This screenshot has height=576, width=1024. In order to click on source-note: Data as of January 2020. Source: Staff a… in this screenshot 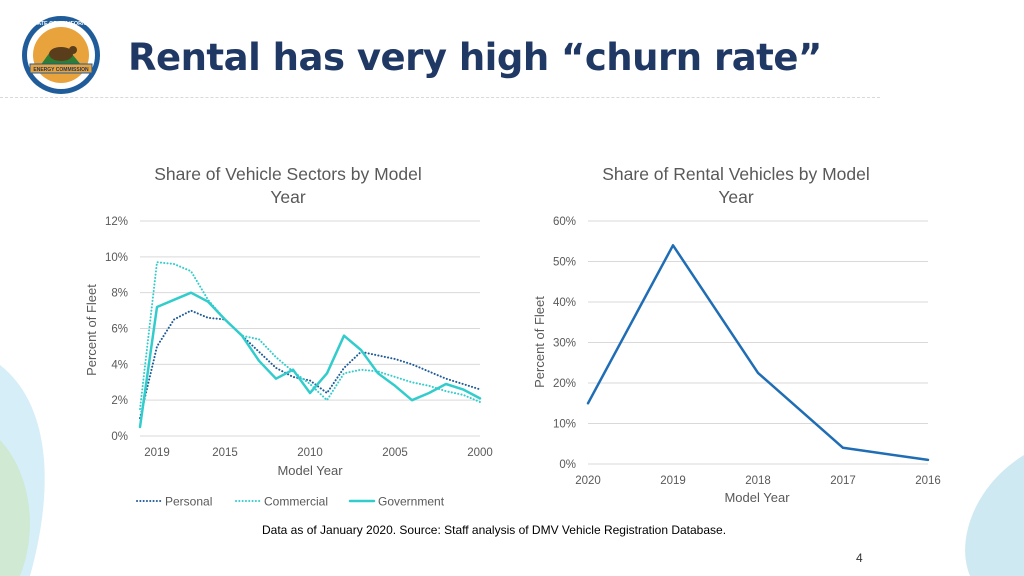, I will do `click(494, 530)`.